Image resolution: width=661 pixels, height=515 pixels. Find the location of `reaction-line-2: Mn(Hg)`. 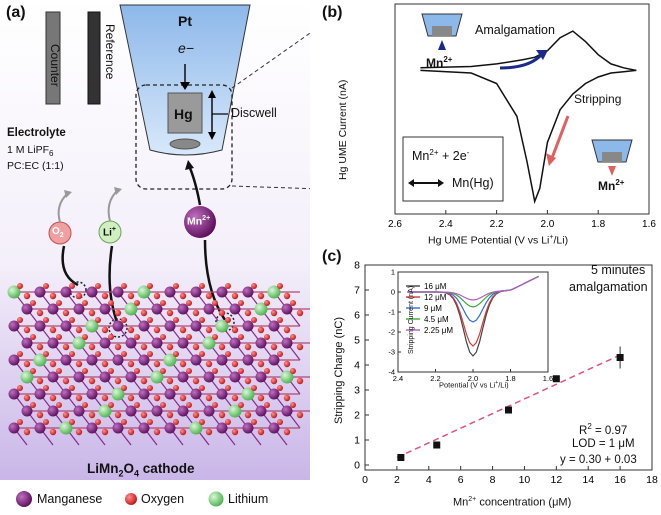

reaction-line-2: Mn(Hg) is located at coordinates (473, 183).